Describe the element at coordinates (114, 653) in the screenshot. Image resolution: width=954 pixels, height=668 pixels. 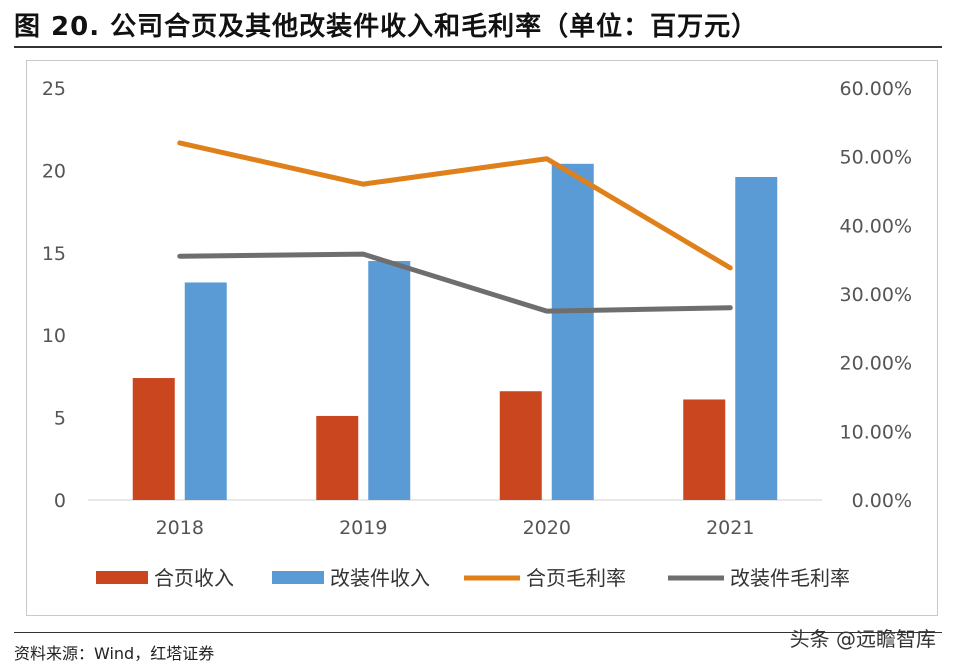
I see `source-note: 资料来源：Wind，红塔证券` at that location.